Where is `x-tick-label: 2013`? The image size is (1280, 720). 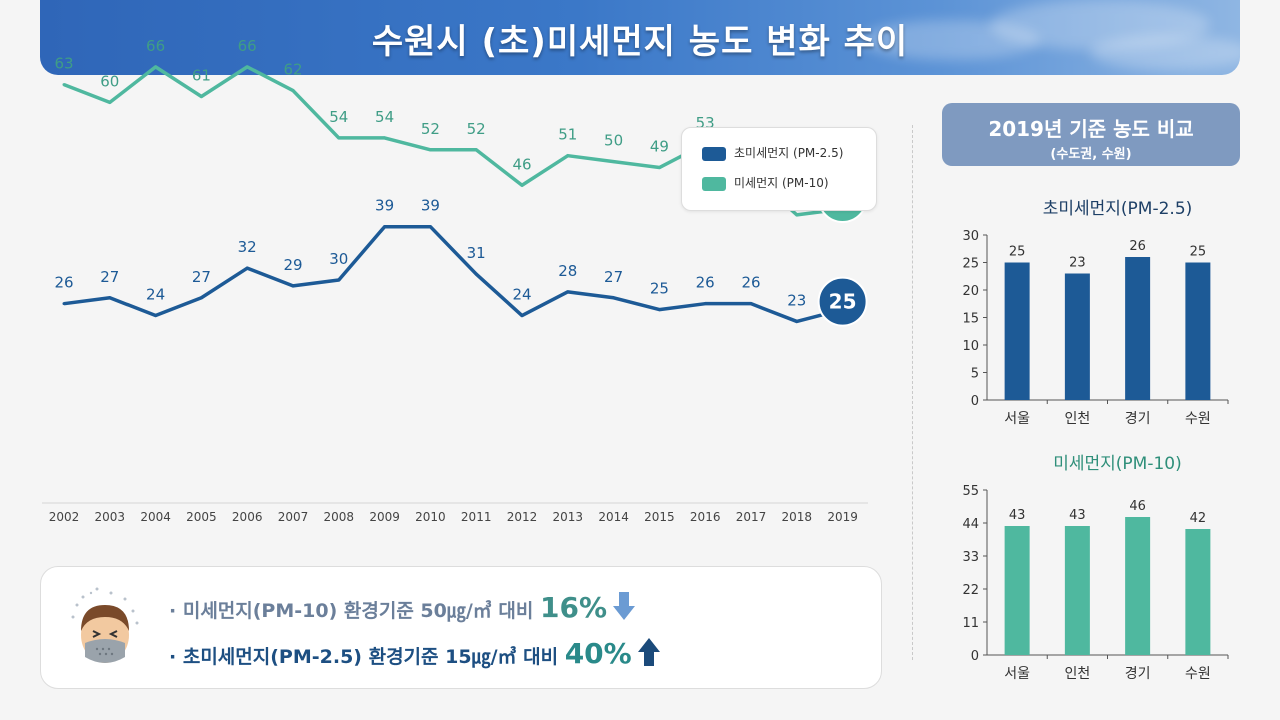 x-tick-label: 2013 is located at coordinates (568, 517).